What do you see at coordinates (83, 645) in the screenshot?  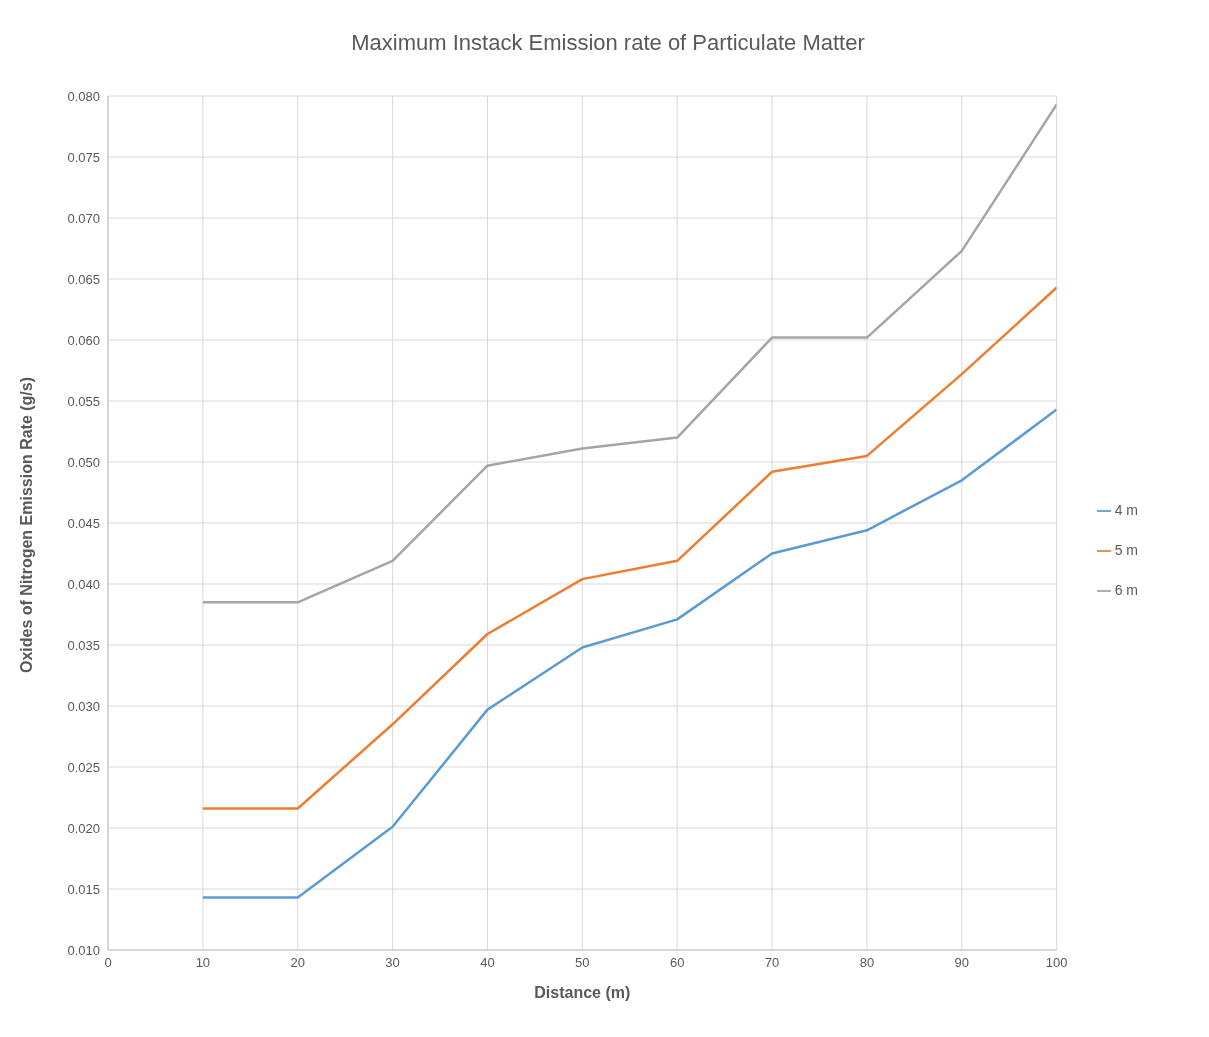 I see `y-tick-label: 0.035` at bounding box center [83, 645].